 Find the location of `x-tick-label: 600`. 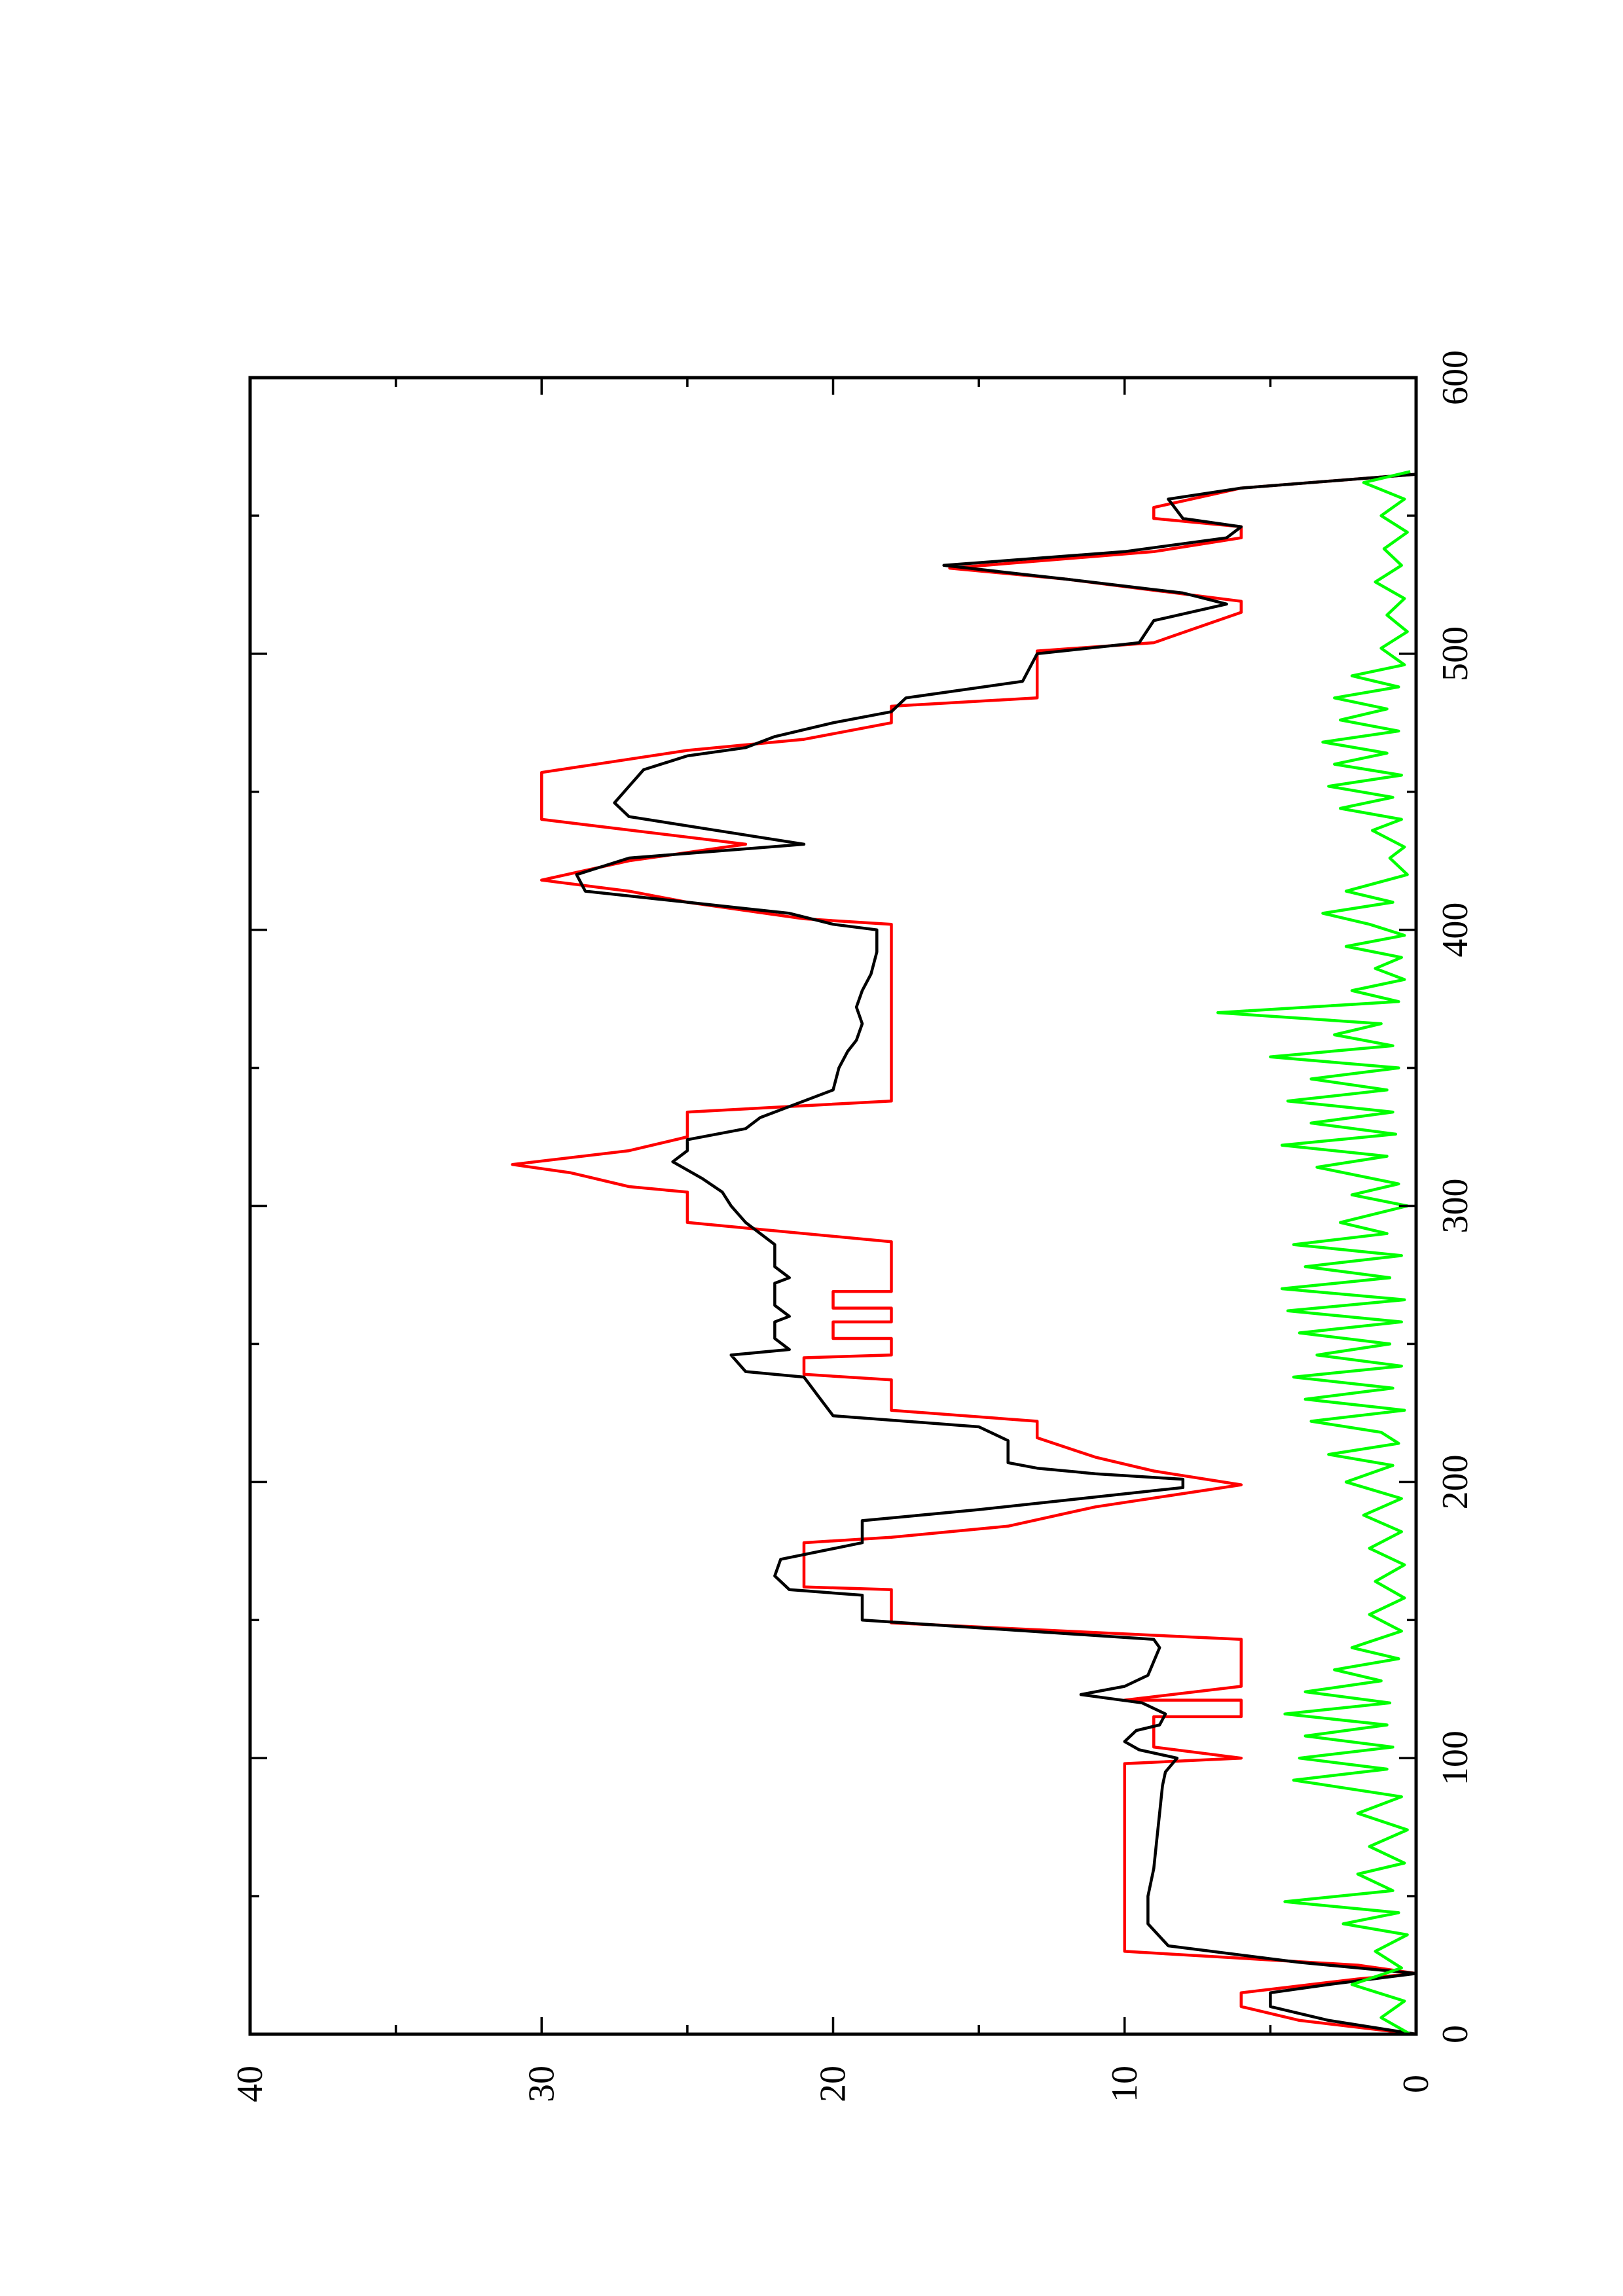

x-tick-label: 600 is located at coordinates (1455, 377).